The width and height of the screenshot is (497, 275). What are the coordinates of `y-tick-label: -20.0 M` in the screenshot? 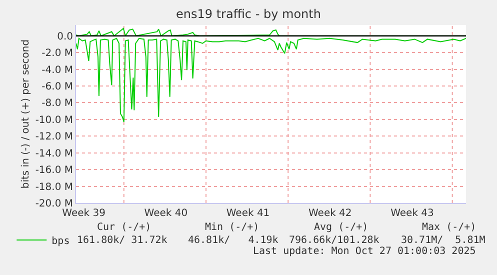 It's located at (54, 204).